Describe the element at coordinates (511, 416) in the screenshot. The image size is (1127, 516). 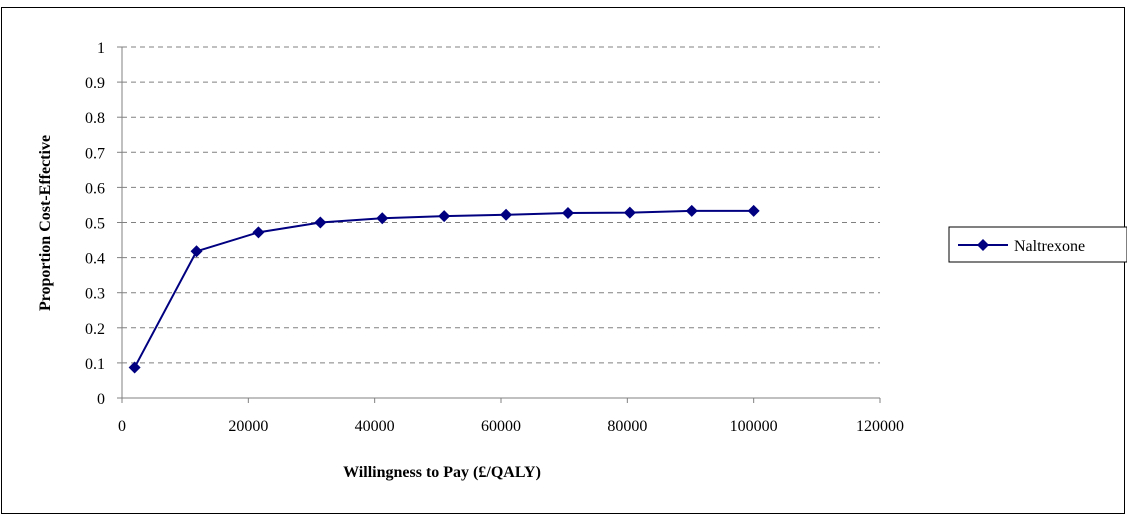
I see `x-axis-ticks: 0 20000 40000 60000 80000 100000 120000` at that location.